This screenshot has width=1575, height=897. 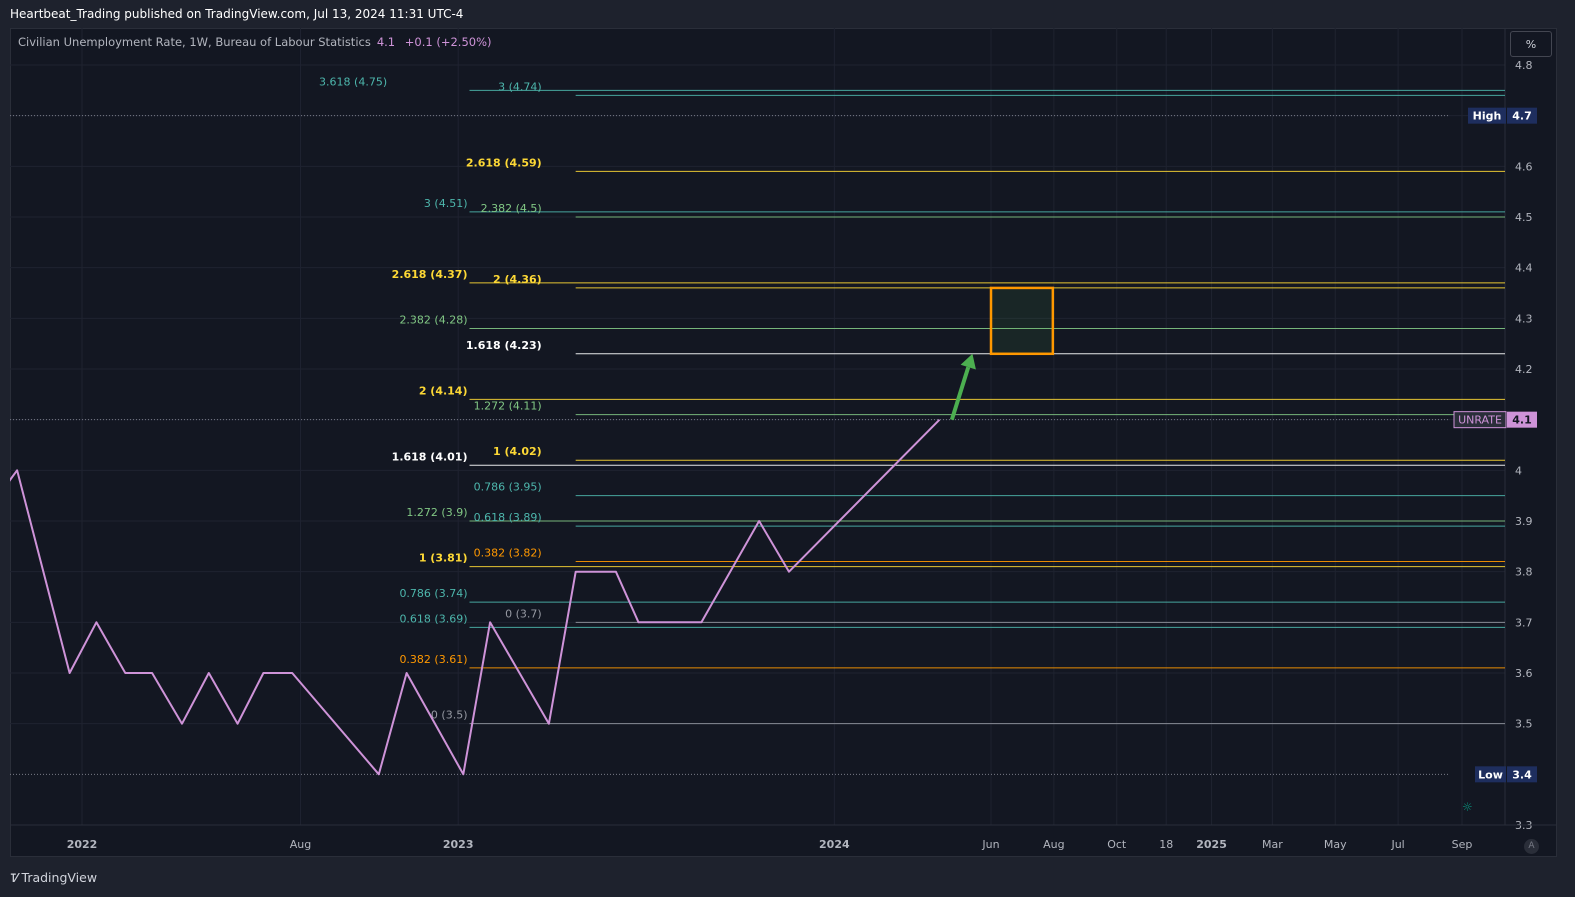 I want to click on y-tick-label: 4.5, so click(x=1524, y=217).